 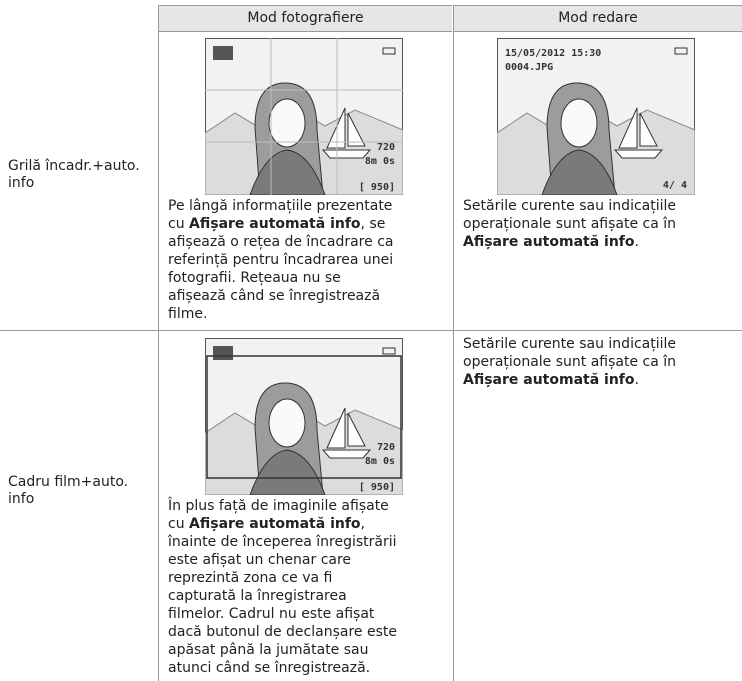 I want to click on screen-text: 4/ 4, so click(x=675, y=185).